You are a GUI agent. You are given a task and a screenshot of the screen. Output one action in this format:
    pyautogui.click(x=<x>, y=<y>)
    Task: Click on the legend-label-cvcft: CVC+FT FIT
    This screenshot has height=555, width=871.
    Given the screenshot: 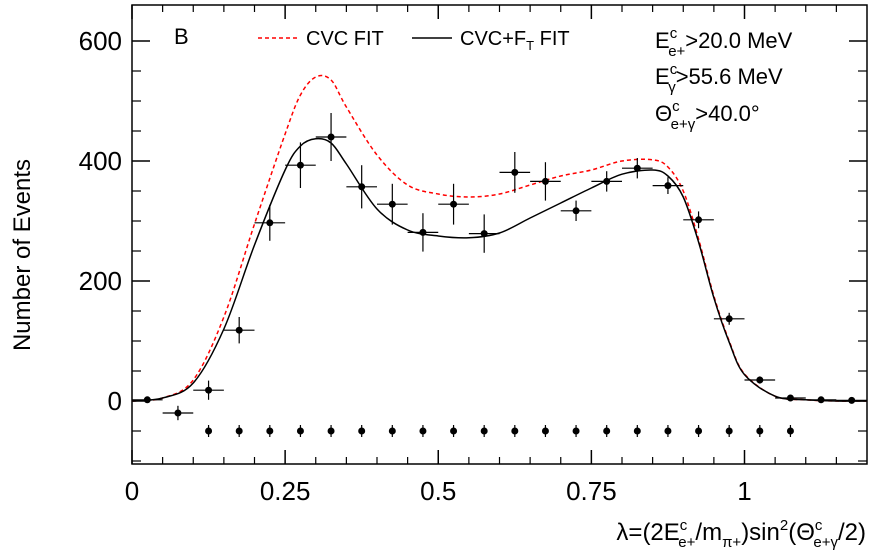 What is the action you would take?
    pyautogui.click(x=515, y=40)
    